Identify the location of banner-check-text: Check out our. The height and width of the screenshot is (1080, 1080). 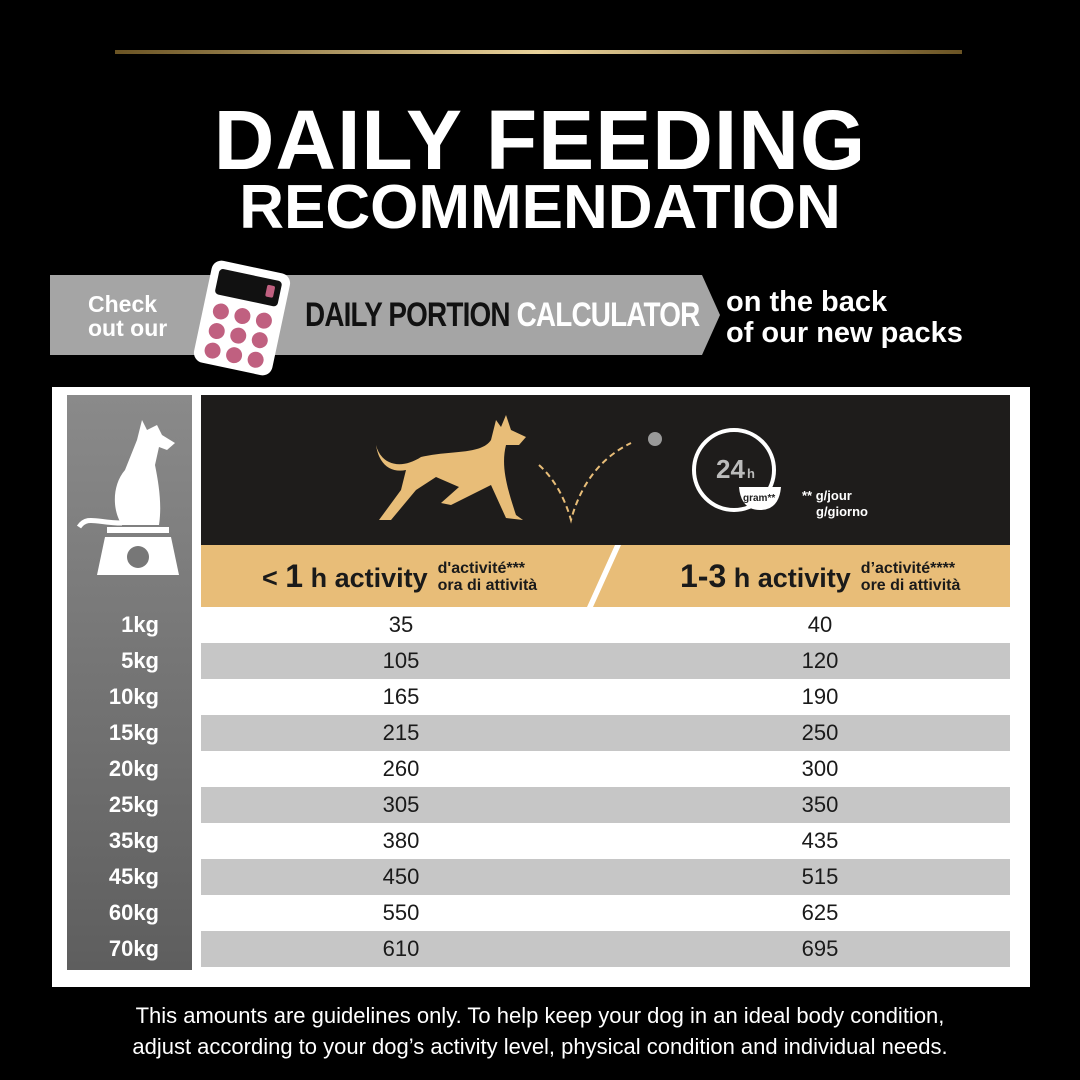
(127, 316).